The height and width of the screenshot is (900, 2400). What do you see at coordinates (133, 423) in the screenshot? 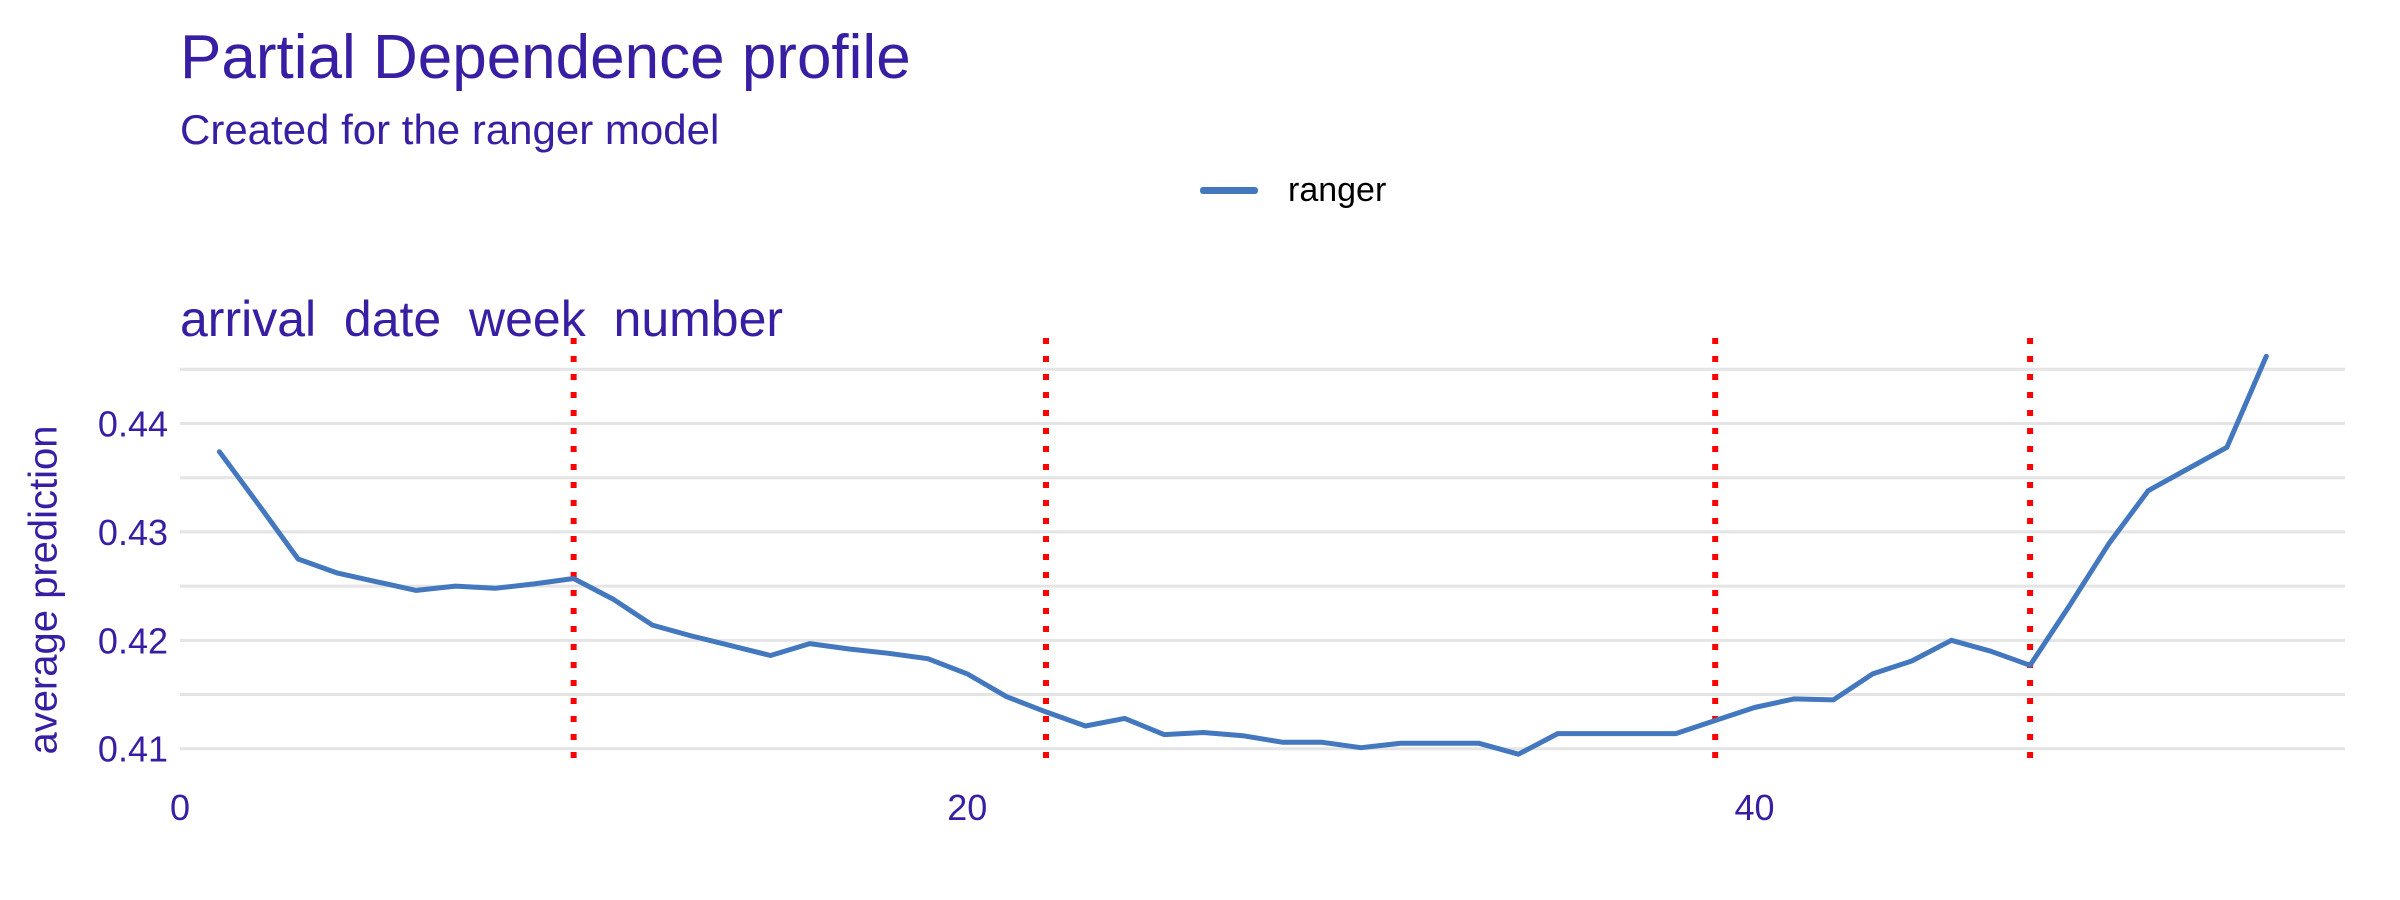
I see `y-tick-label: 0.44` at bounding box center [133, 423].